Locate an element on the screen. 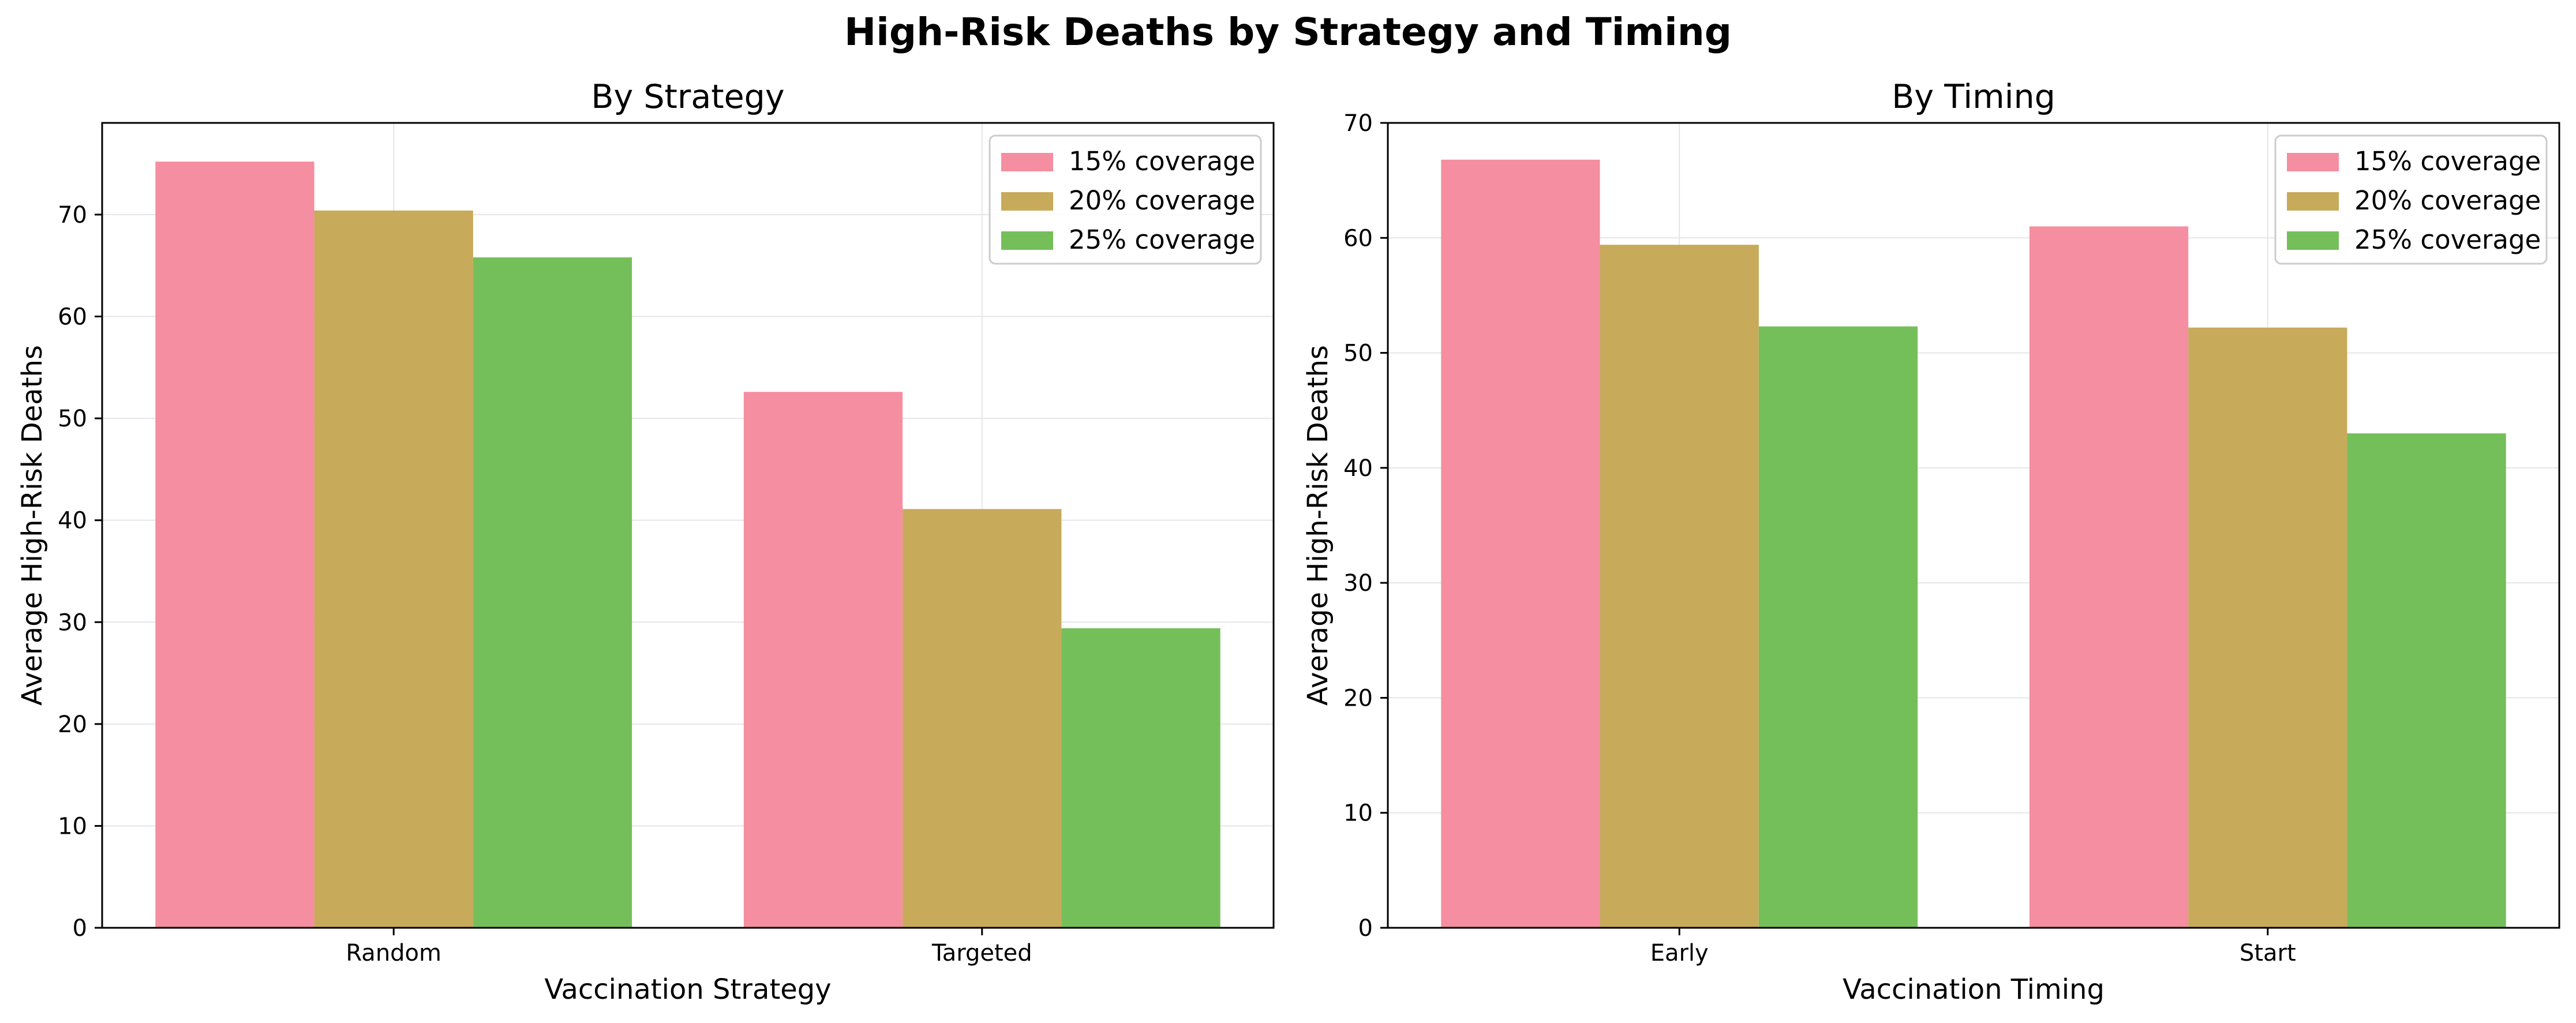  bar-early-25pct-coverage is located at coordinates (1838, 627).